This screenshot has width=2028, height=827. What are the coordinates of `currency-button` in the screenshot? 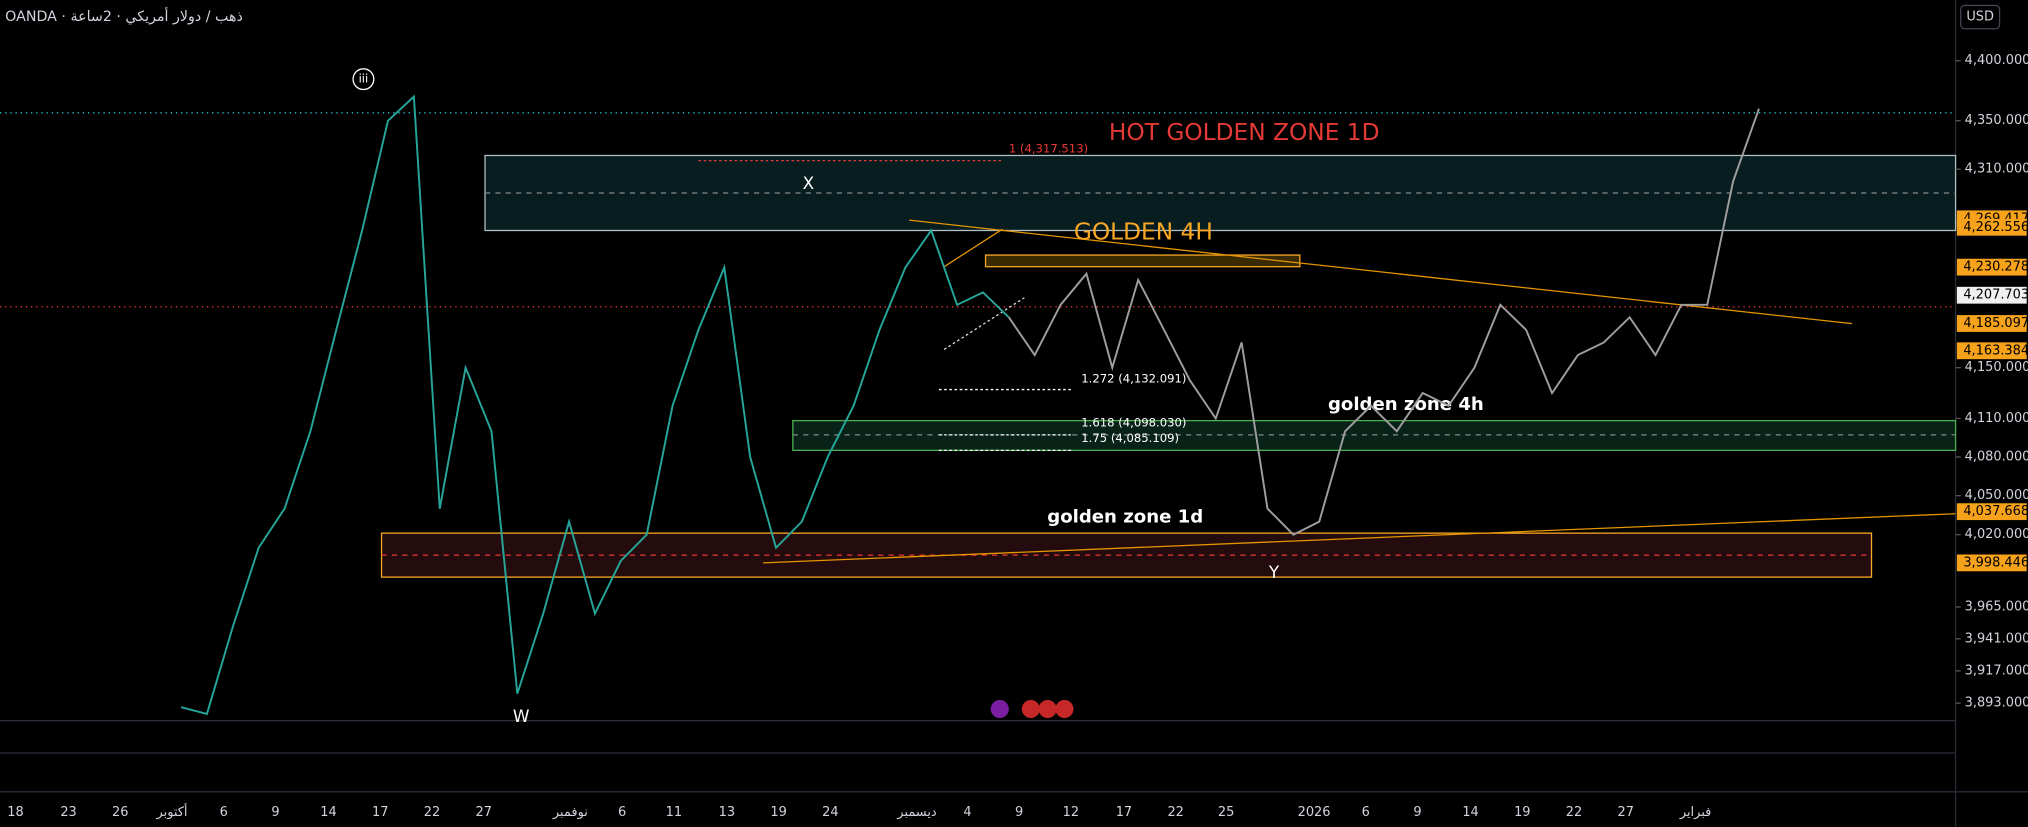 It's located at (1980, 17).